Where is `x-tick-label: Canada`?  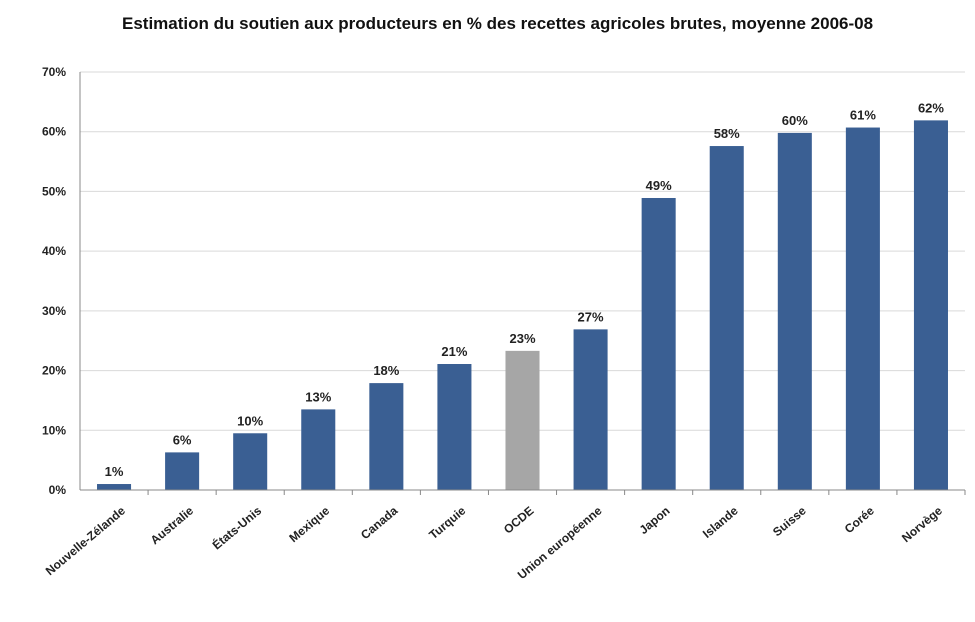 x-tick-label: Canada is located at coordinates (379, 522).